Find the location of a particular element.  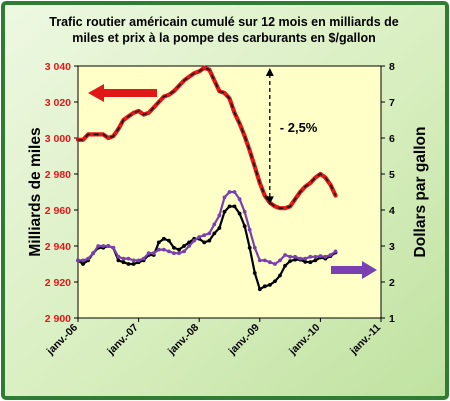

right-arrow-shaft is located at coordinates (348, 270).